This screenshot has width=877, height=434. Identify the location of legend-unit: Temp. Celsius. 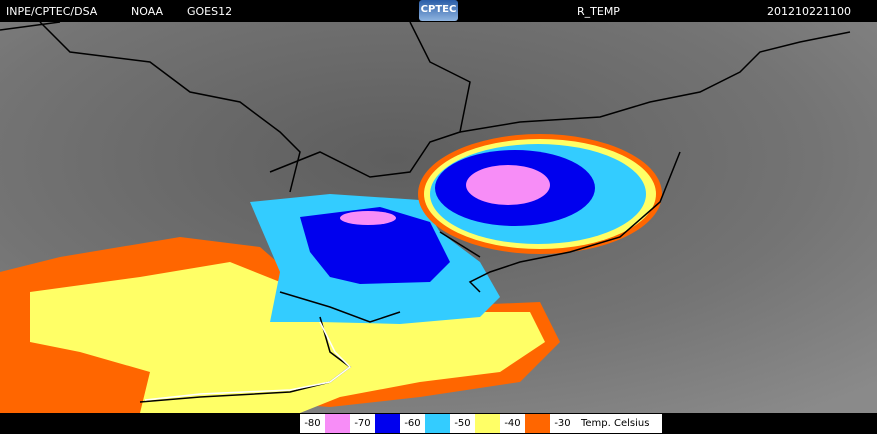
(615, 423).